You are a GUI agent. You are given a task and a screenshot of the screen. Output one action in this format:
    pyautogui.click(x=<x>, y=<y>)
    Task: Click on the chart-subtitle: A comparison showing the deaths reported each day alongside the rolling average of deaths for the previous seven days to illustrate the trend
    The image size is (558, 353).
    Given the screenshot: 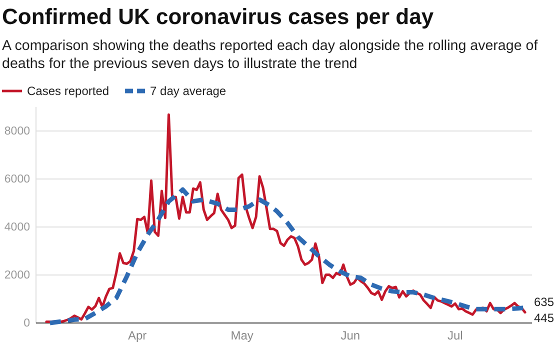 What is the action you would take?
    pyautogui.click(x=270, y=55)
    